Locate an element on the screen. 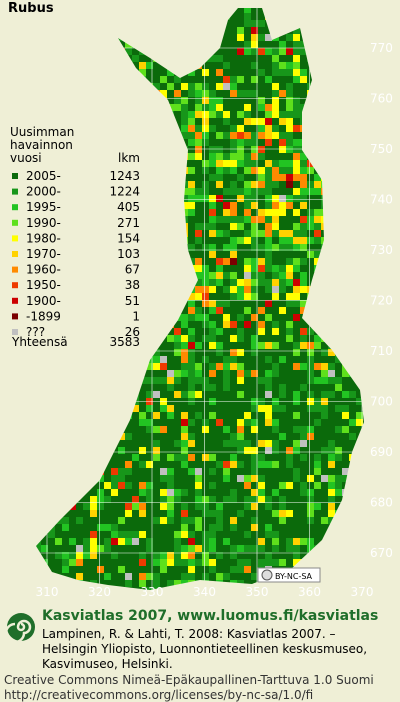  east-label: 320 is located at coordinates (99, 592).